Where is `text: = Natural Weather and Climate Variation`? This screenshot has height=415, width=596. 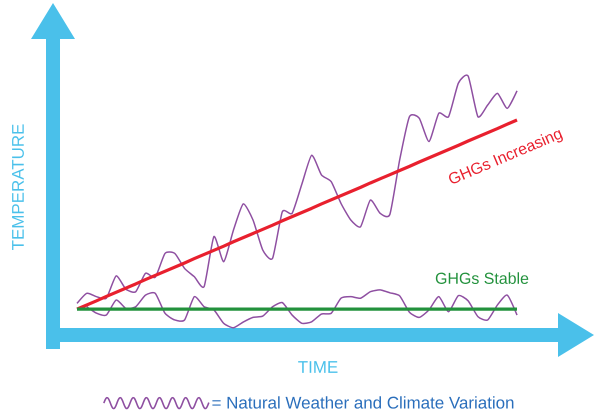 text: = Natural Weather and Climate Variation is located at coordinates (363, 402).